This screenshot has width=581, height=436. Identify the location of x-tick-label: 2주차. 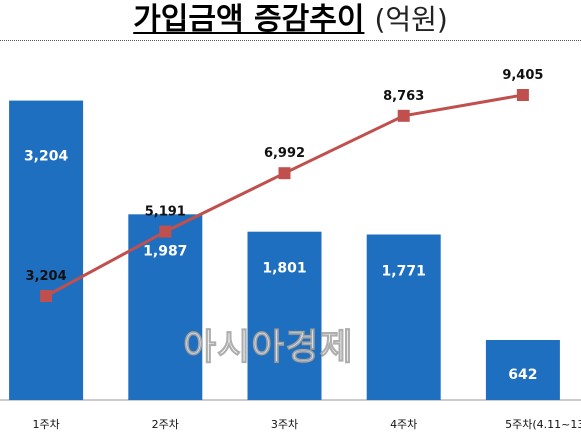
(165, 424).